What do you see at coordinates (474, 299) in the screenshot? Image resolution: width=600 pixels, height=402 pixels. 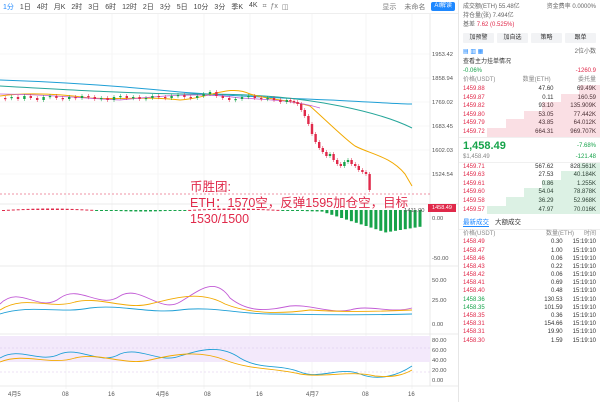 I see `trade-price: 1458.36` at bounding box center [474, 299].